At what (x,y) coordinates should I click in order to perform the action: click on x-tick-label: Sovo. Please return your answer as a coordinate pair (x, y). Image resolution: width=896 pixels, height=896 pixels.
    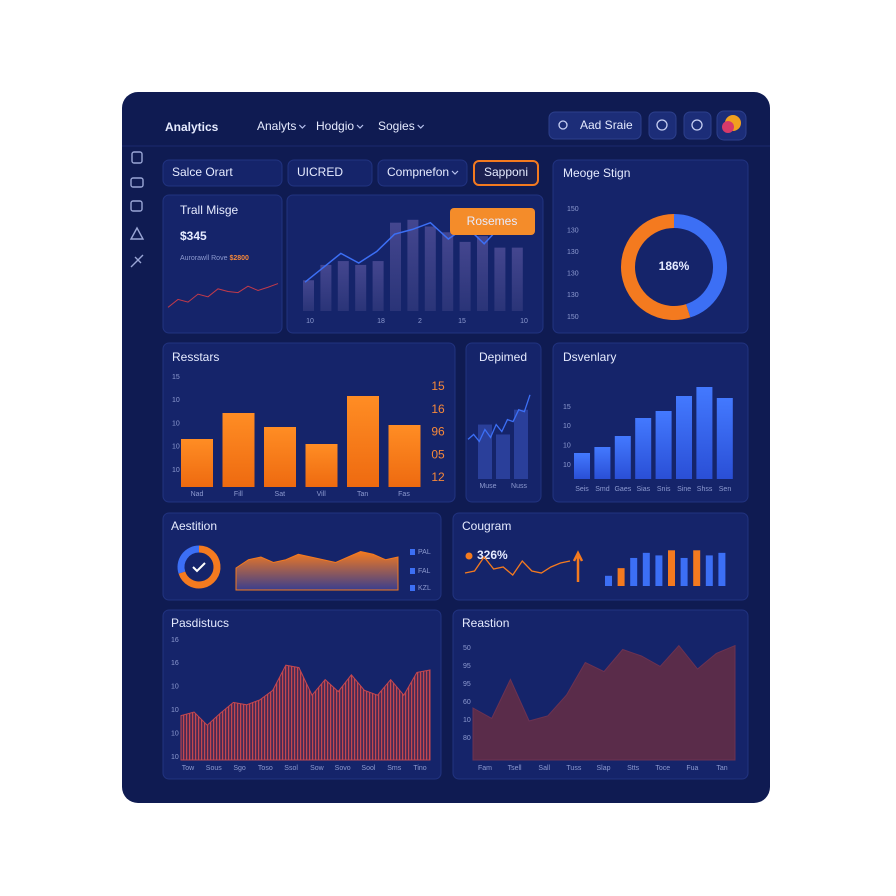
    Looking at the image, I should click on (343, 768).